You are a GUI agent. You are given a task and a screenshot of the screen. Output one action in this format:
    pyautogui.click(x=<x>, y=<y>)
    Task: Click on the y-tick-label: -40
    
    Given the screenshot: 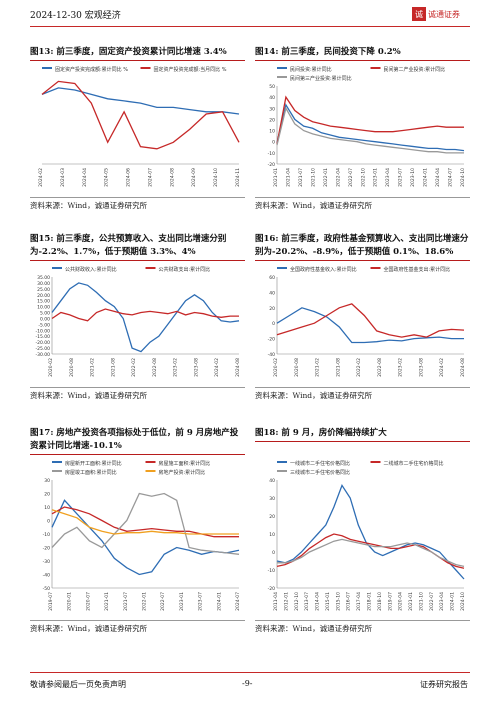 What is the action you would take?
    pyautogui.click(x=46, y=576)
    